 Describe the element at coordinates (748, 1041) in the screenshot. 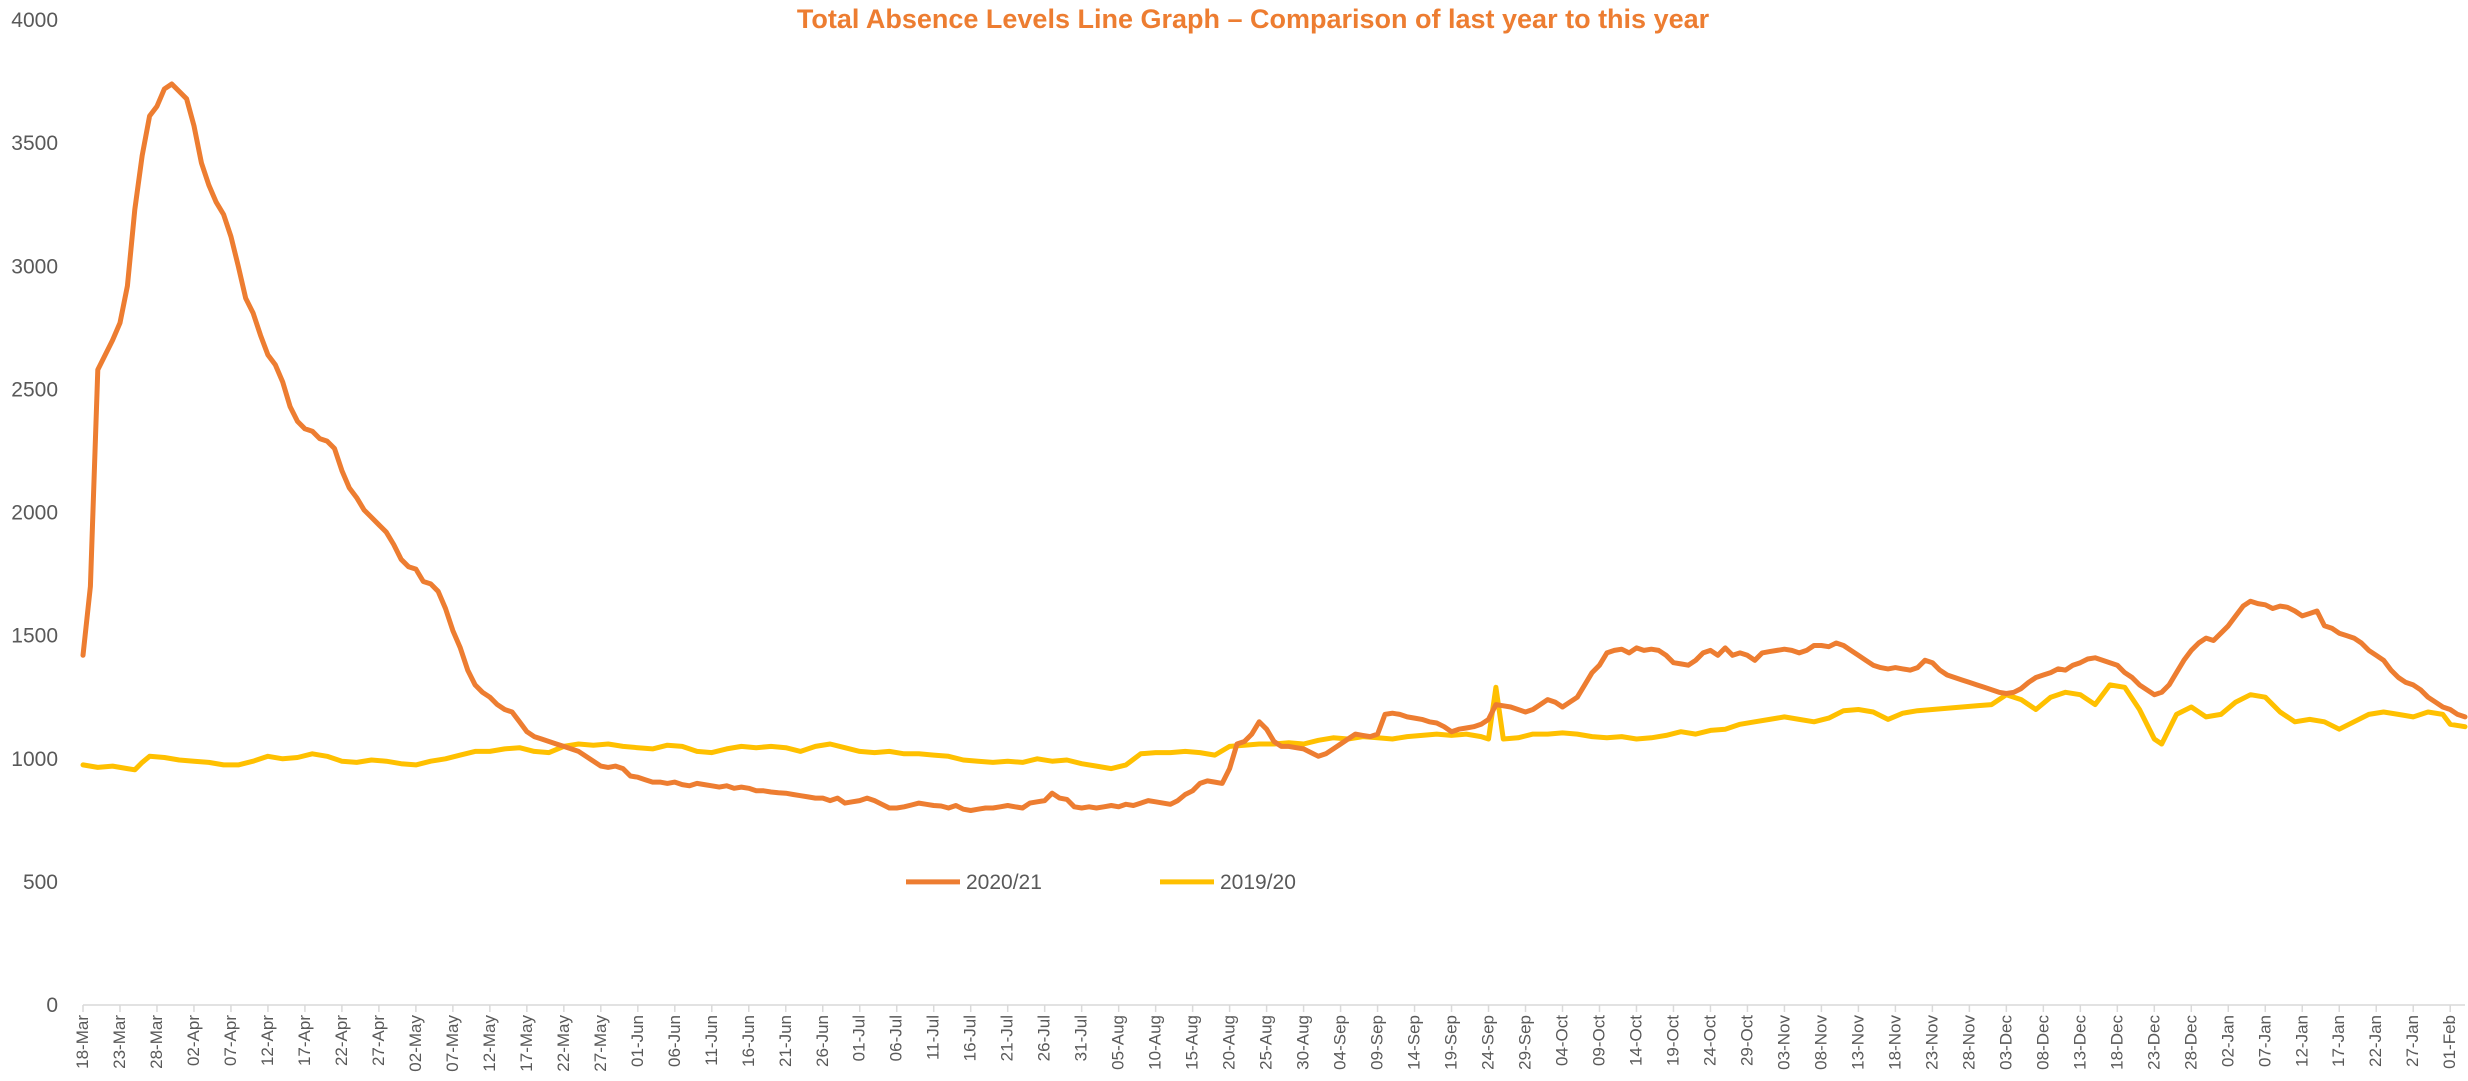

I see `x-tick-label: 16-Jun` at that location.